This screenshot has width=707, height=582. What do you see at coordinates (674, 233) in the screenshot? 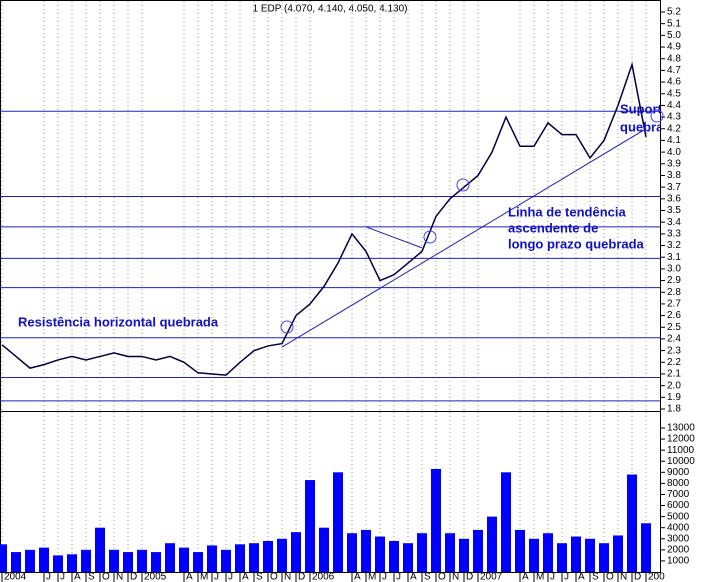
I see `y-tick-label: 3.3` at bounding box center [674, 233].